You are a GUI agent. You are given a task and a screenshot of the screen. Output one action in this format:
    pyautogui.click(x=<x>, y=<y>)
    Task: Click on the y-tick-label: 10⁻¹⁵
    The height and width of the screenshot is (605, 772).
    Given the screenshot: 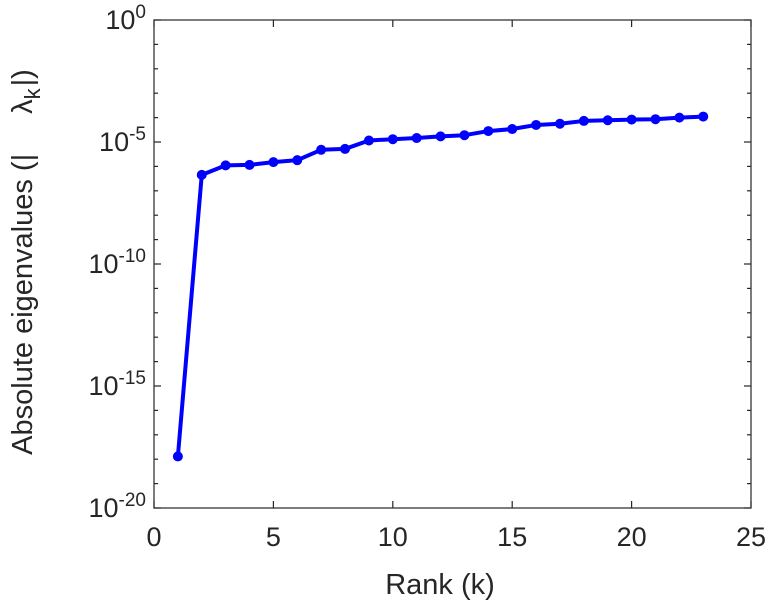 What is the action you would take?
    pyautogui.click(x=117, y=384)
    